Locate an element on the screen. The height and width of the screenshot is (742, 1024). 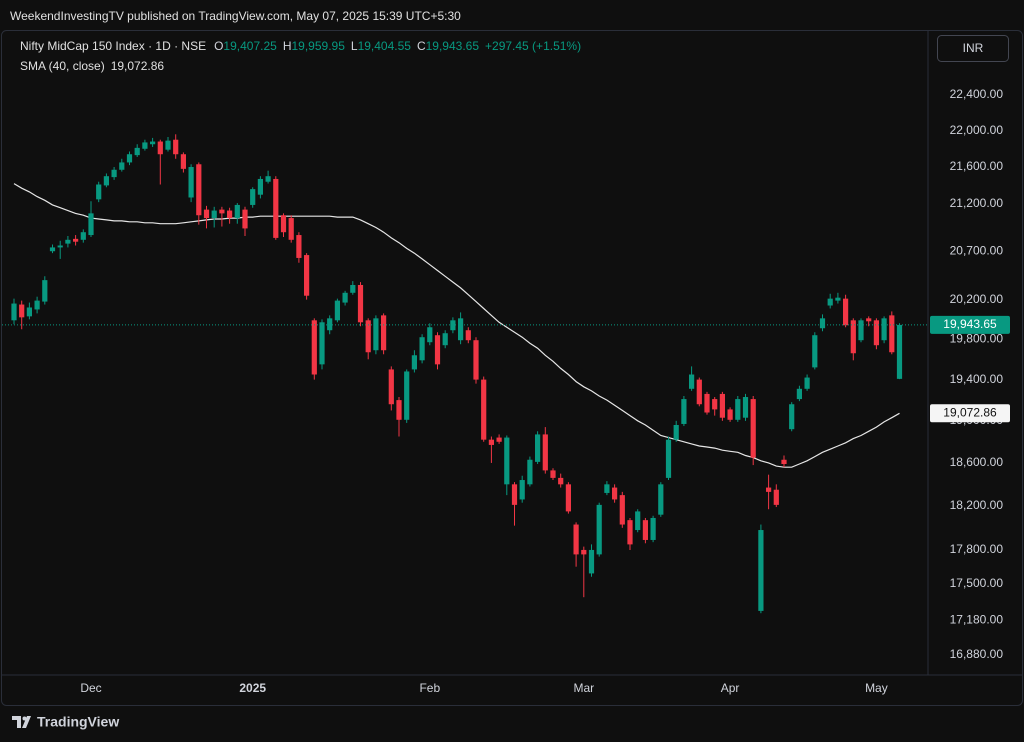
brand: TradingView is located at coordinates (78, 722).